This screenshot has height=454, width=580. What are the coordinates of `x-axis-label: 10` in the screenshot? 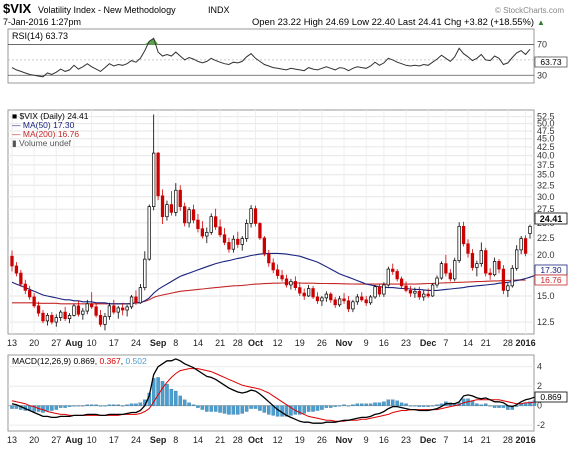 It's located at (92, 440).